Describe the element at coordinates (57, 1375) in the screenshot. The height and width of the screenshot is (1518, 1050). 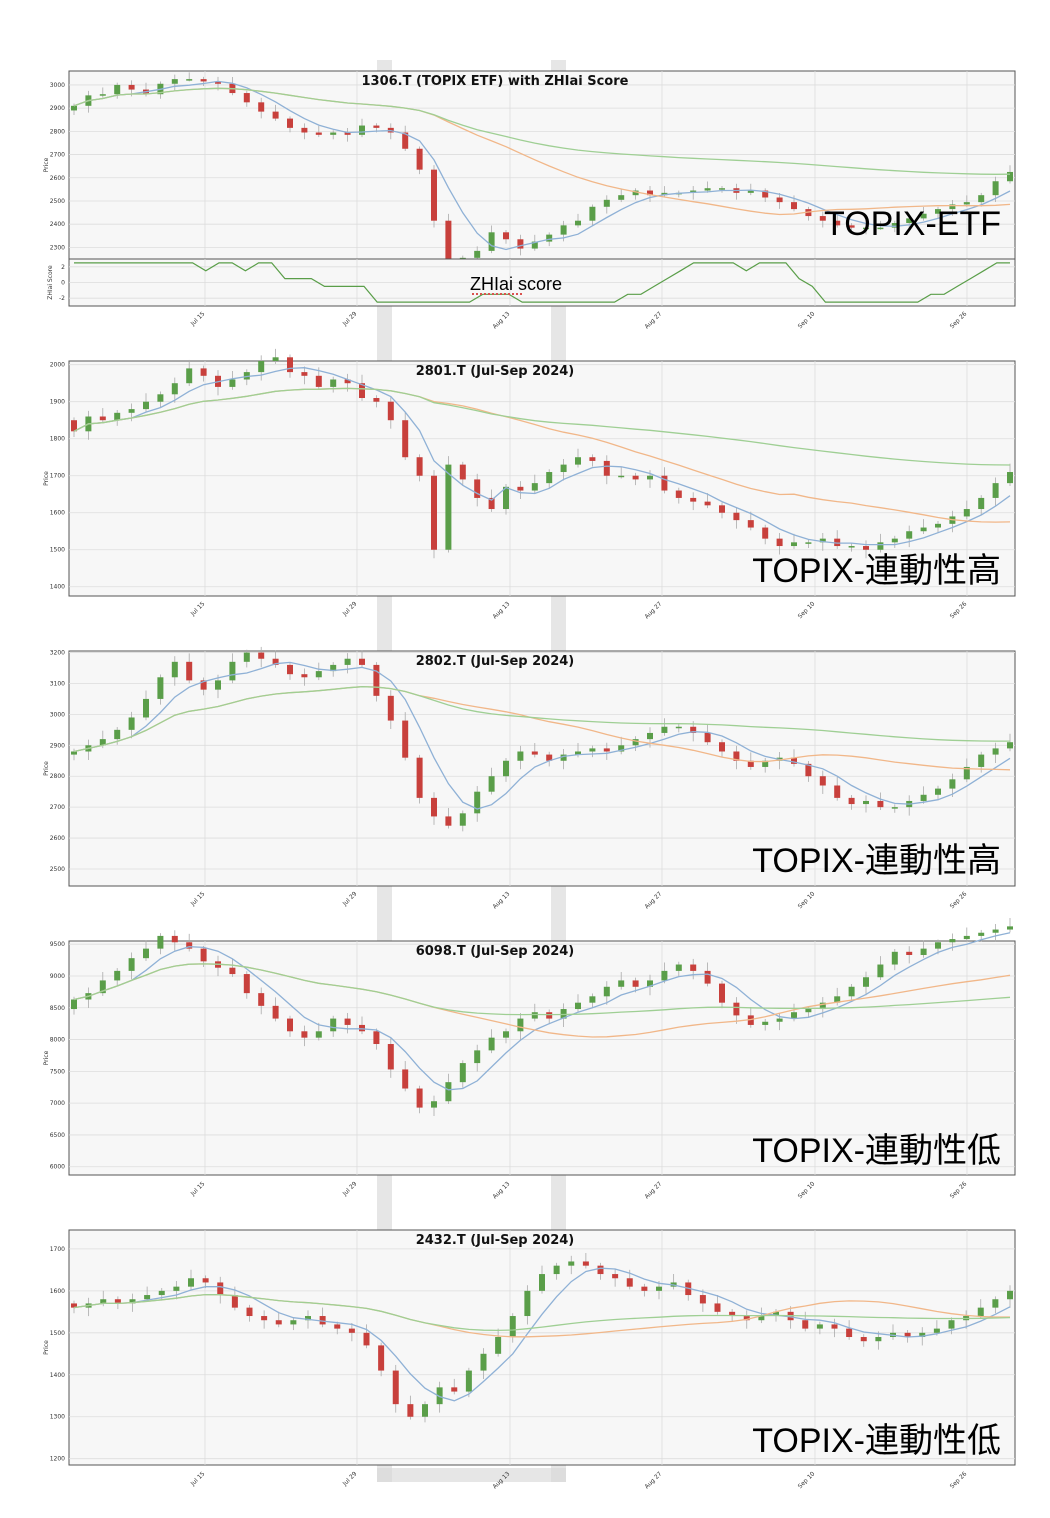
I see `y-tick-label: 1400` at that location.